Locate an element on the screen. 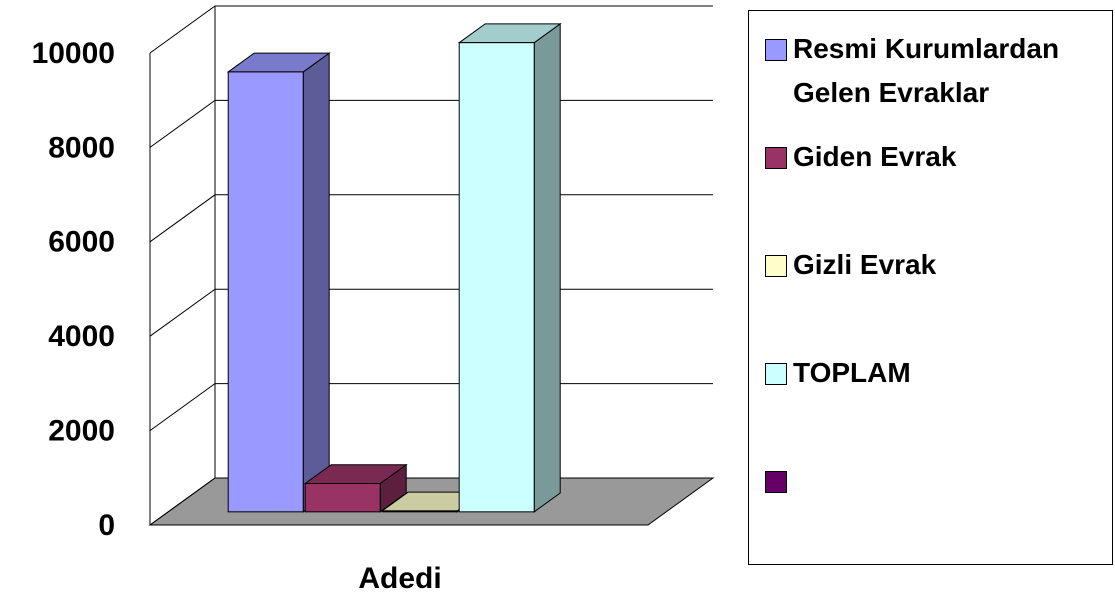 This screenshot has width=1115, height=604. legend-entry: Gizli Evrak is located at coordinates (935, 265).